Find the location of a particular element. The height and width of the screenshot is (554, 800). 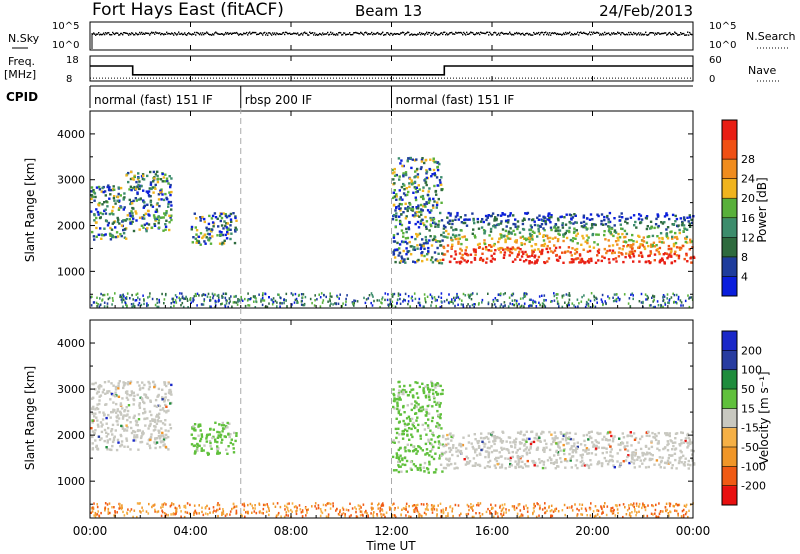

noise-sky-label: N.Sky is located at coordinates (24, 38).